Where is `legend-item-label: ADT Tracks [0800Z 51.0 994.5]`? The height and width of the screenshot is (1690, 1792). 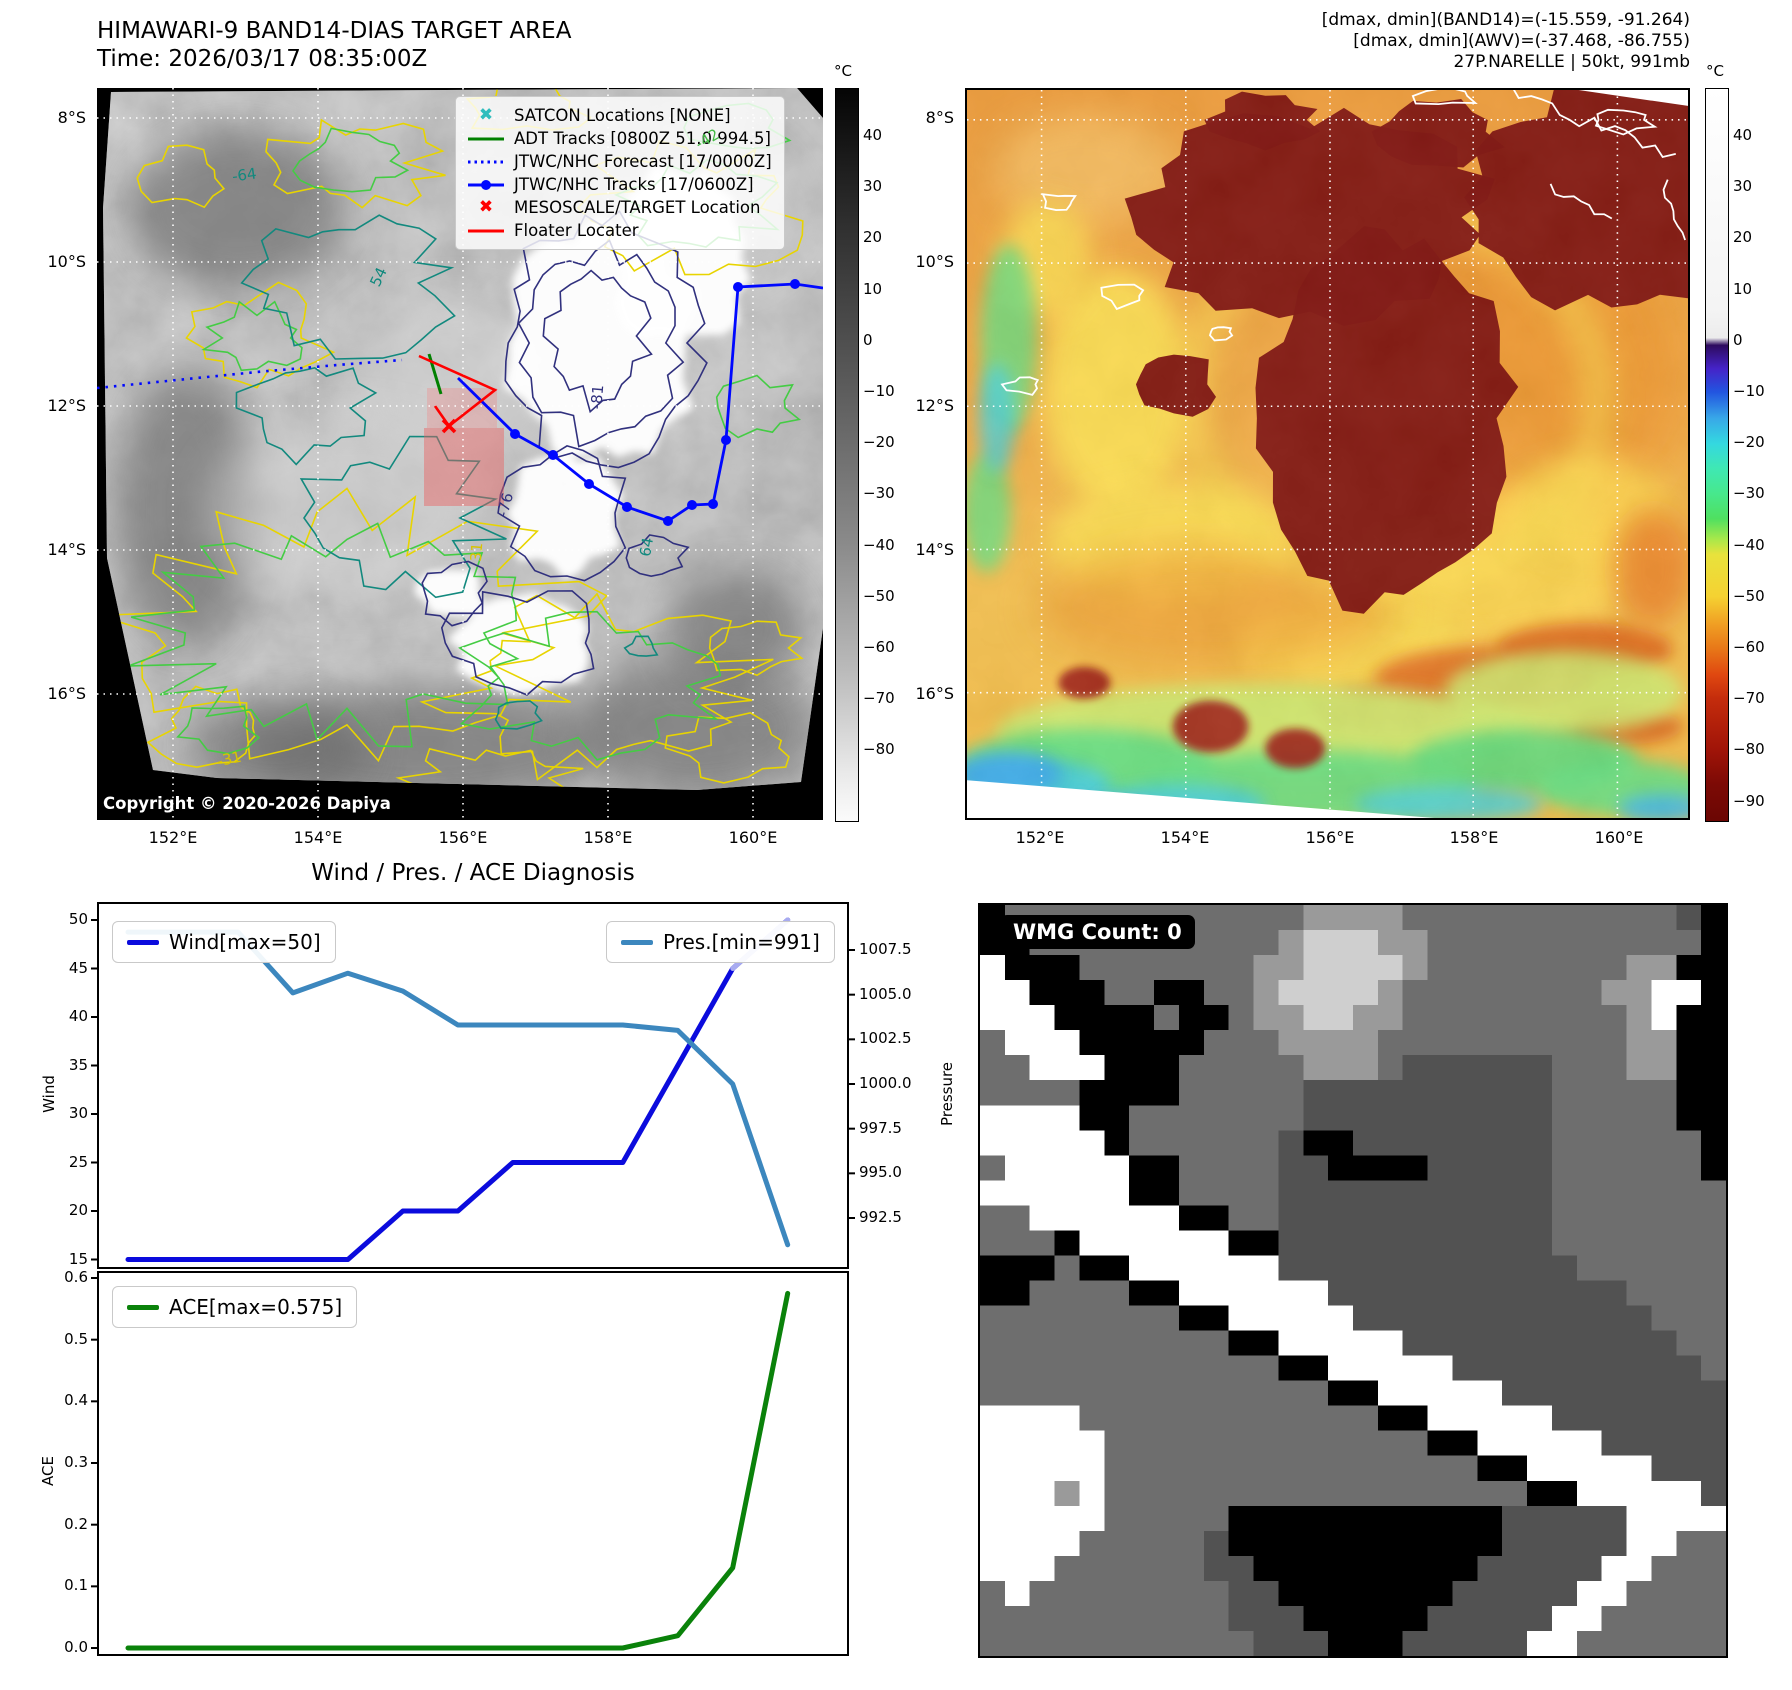 legend-item-label: ADT Tracks [0800Z 51.0 994.5] is located at coordinates (642, 138).